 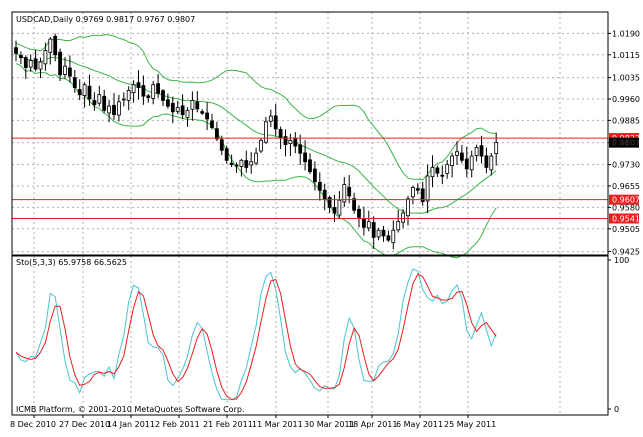 I want to click on price-line-label-bg, so click(x=624, y=199).